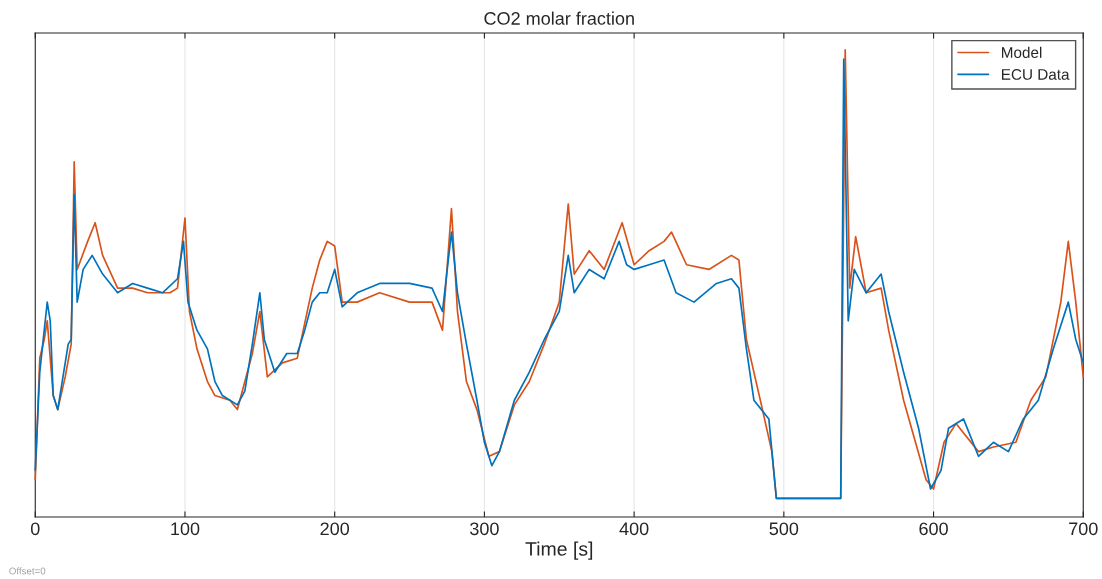 This screenshot has height=579, width=1102. I want to click on text: Offset=0, so click(27, 571).